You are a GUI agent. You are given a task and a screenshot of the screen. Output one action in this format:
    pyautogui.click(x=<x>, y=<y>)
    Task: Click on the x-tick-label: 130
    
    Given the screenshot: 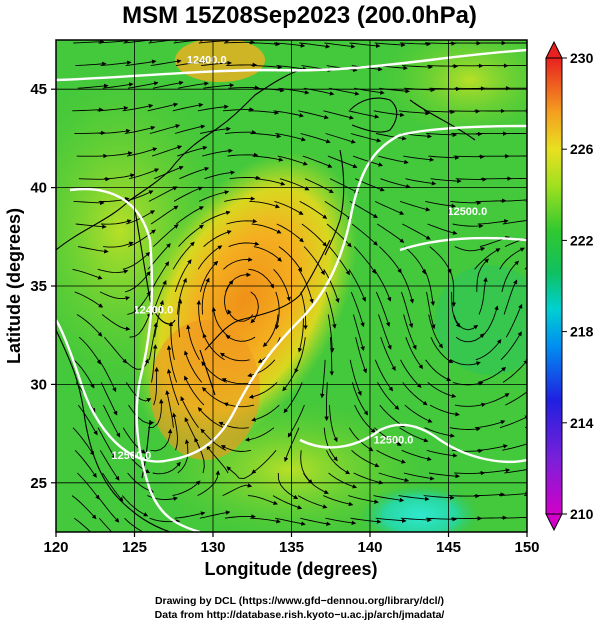 What is the action you would take?
    pyautogui.click(x=212, y=547)
    